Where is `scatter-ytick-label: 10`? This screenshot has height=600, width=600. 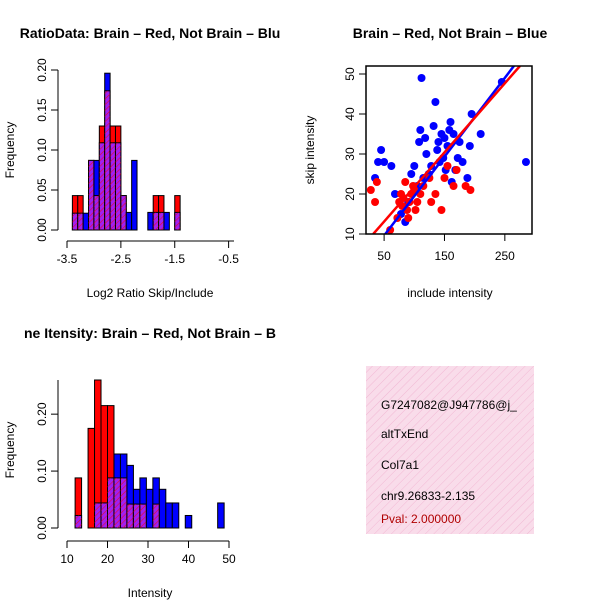
scatter-ytick-label: 10 is located at coordinates (350, 234).